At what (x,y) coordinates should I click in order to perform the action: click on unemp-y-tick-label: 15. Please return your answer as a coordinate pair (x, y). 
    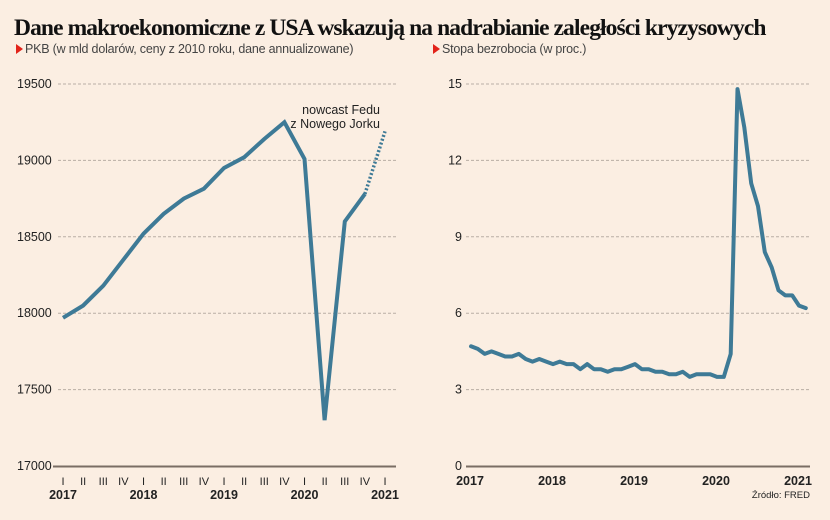
    Looking at the image, I should click on (455, 84).